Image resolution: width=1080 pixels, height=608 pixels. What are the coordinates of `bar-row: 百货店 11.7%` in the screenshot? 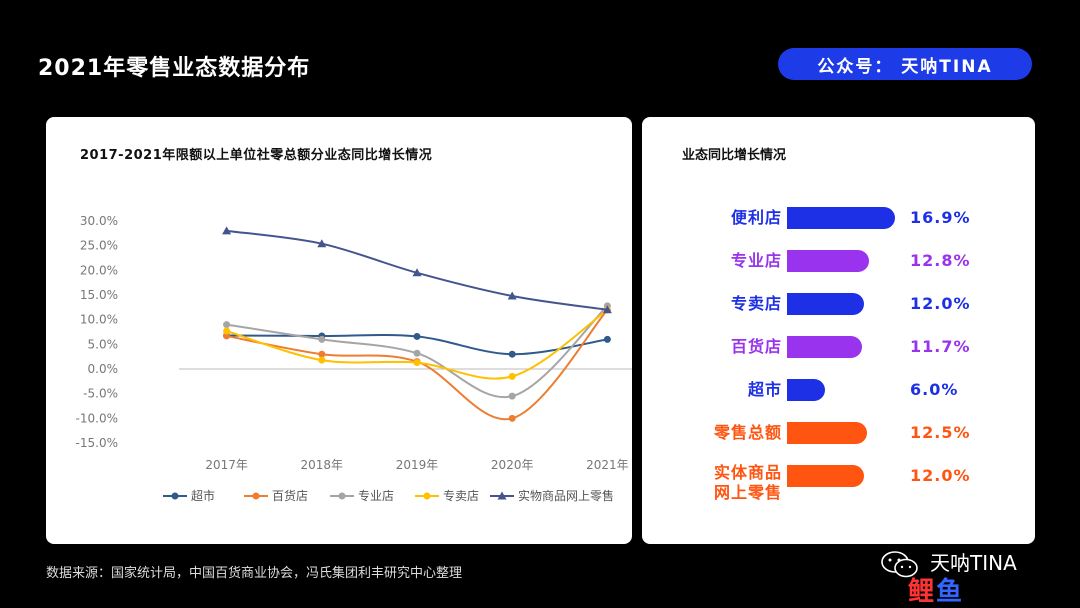 It's located at (838, 347).